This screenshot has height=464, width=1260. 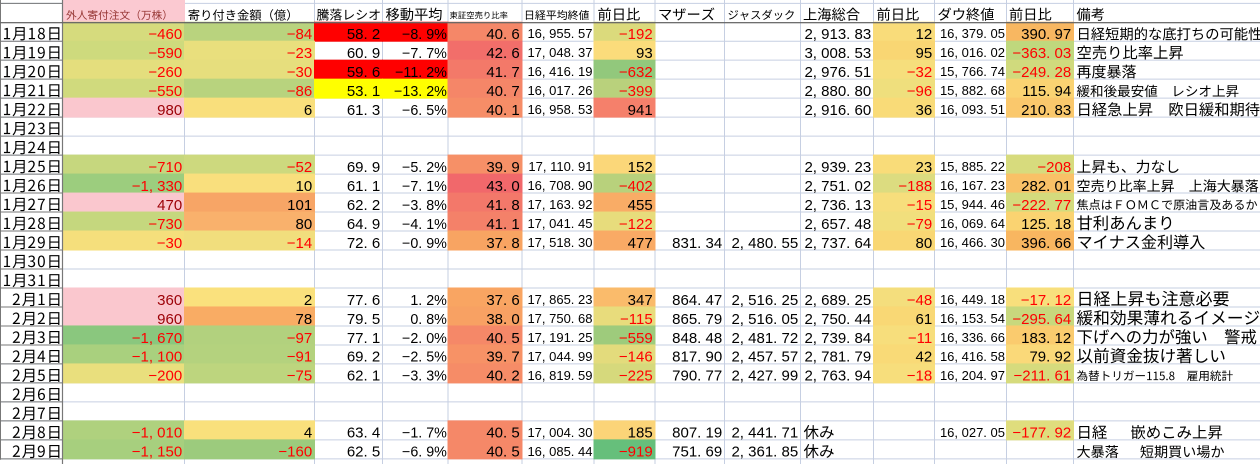 I want to click on svg-text: 865. 79, so click(x=697, y=319).